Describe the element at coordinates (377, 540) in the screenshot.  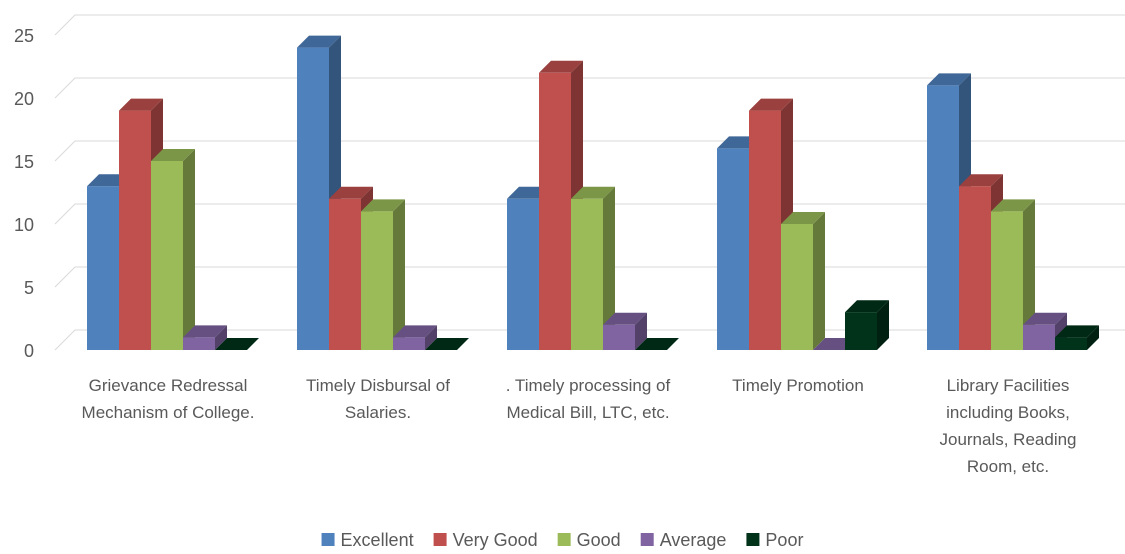
I see `legend-label: Excellent` at that location.